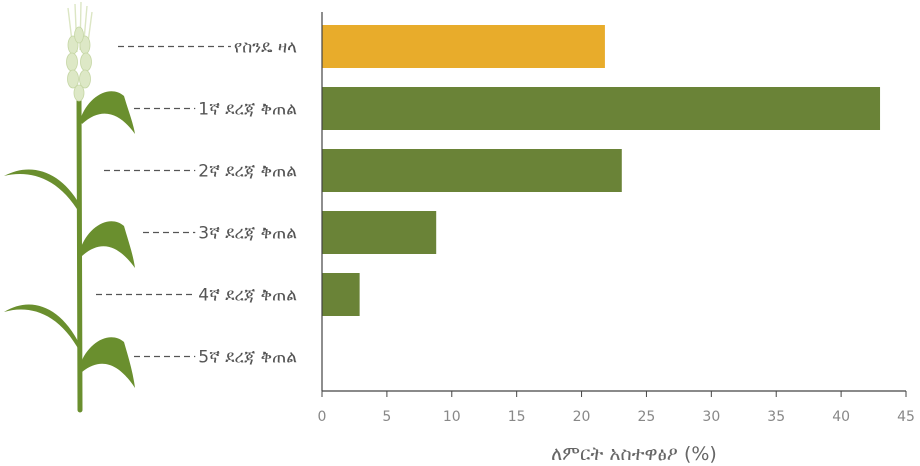  What do you see at coordinates (386, 417) in the screenshot?
I see `x-tick-label: 5` at bounding box center [386, 417].